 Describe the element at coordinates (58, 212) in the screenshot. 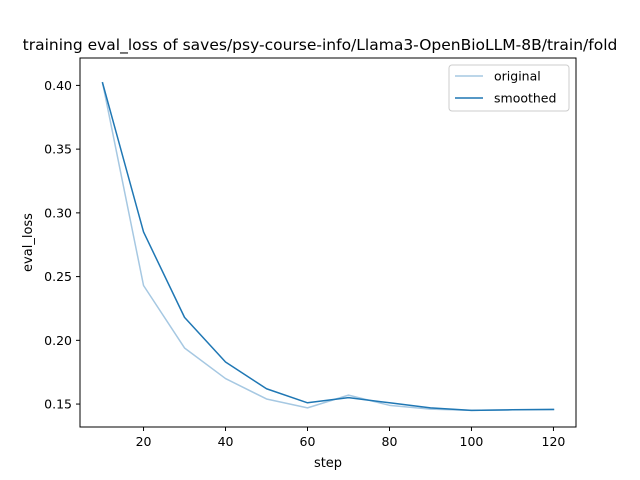

I see `y-tick-label: 0.30` at that location.